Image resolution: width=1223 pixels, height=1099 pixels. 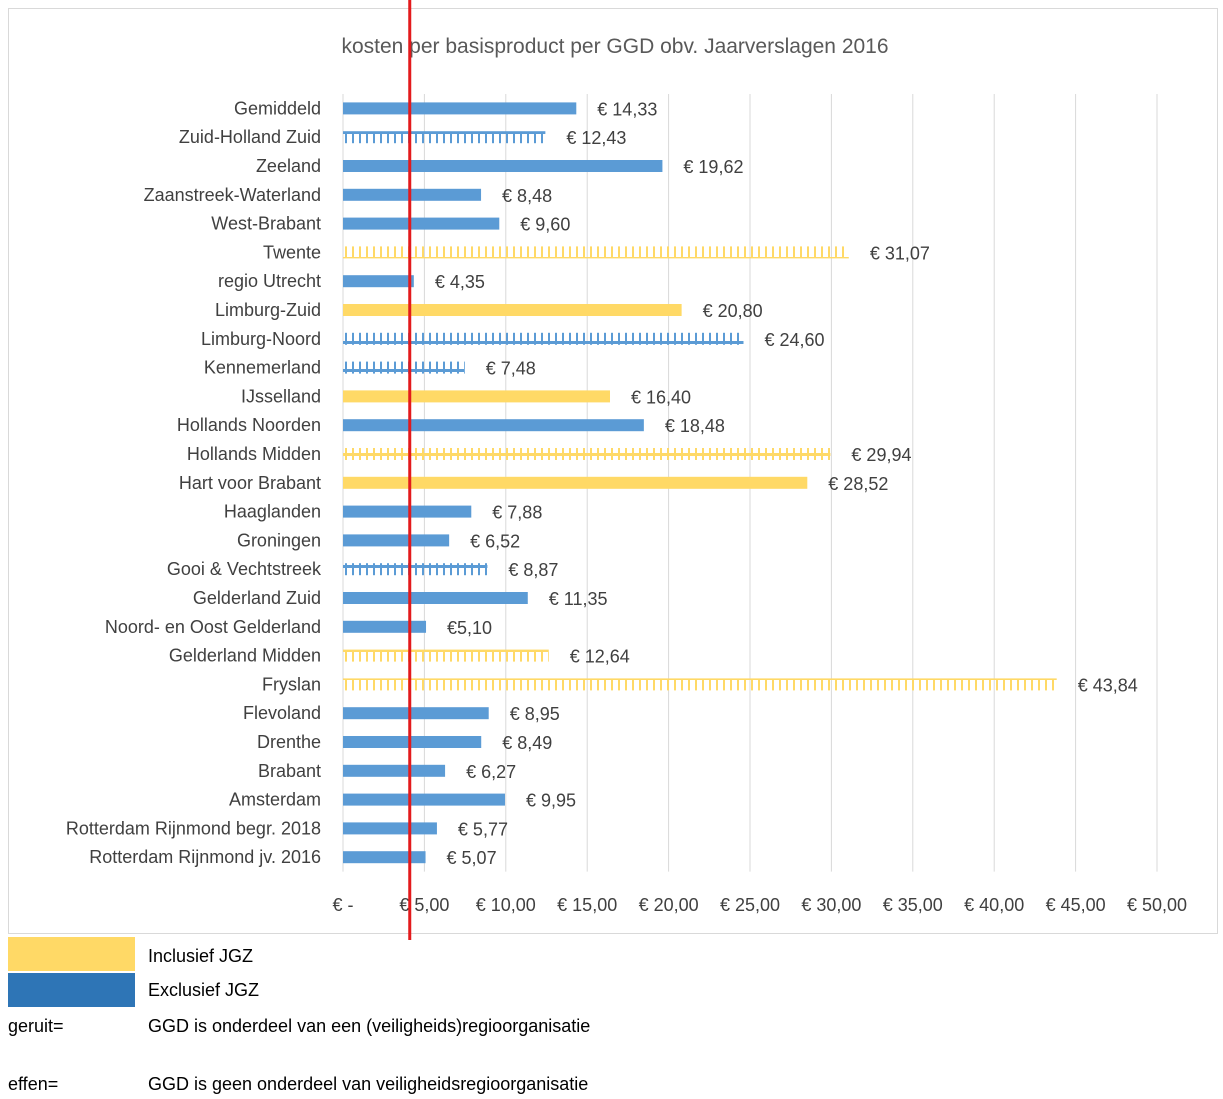 I want to click on category-label: Haaglanden, so click(x=272, y=512).